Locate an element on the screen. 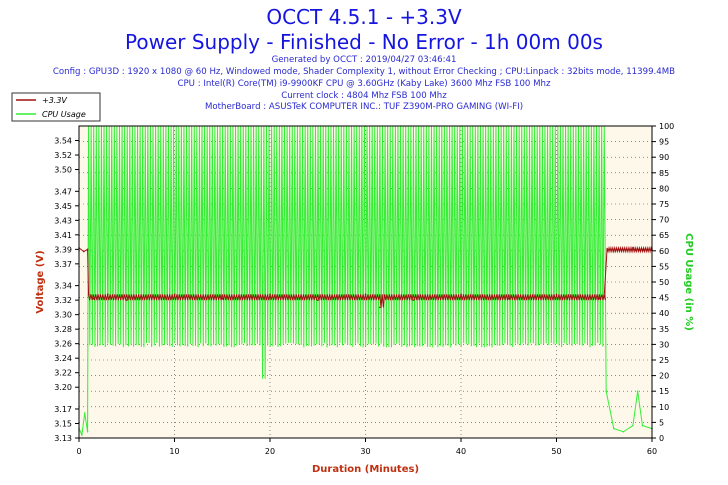 Image resolution: width=728 pixels, height=485 pixels. y2-tick-label: 45 is located at coordinates (664, 298).